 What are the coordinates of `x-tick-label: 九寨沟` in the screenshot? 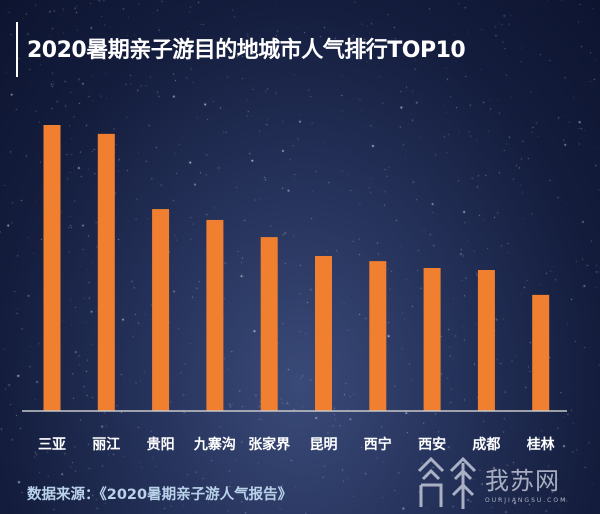 It's located at (214, 444).